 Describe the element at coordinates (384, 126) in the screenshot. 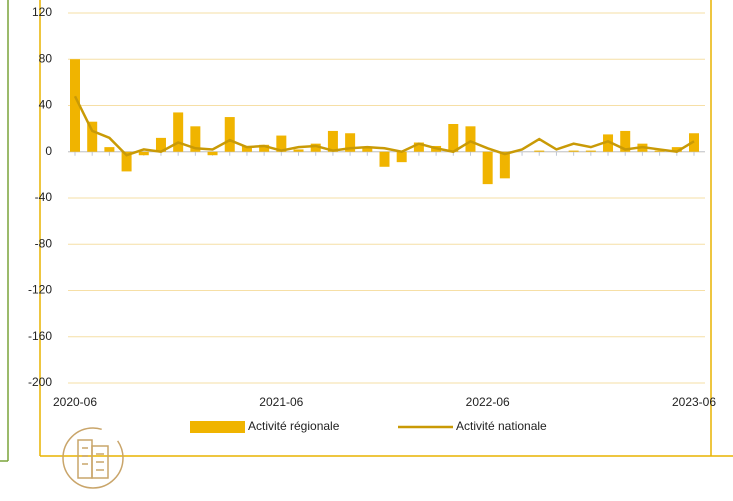

I see `line` at that location.